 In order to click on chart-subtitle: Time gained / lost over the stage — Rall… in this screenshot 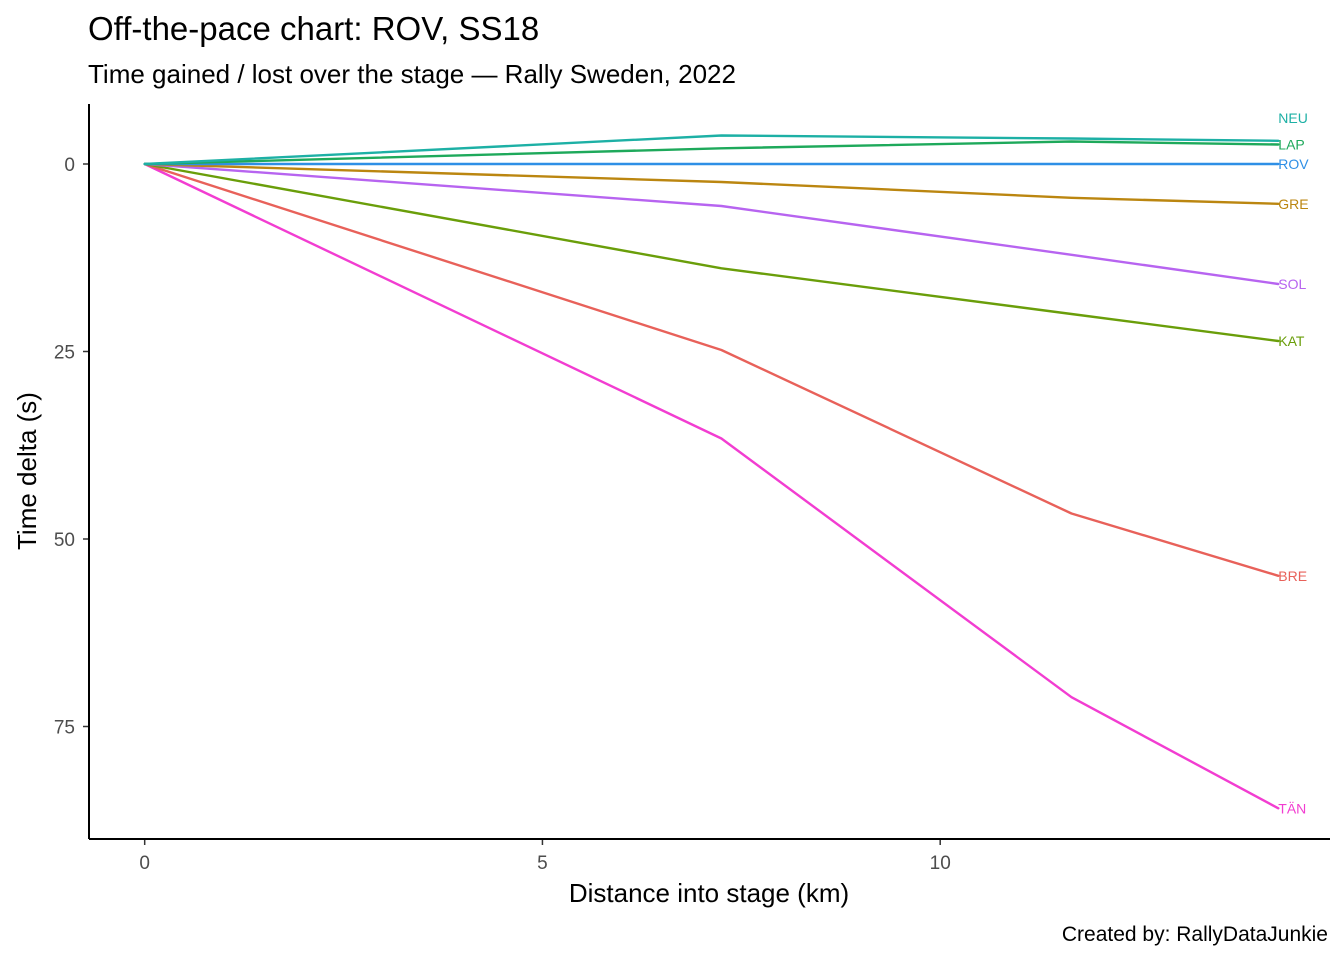, I will do `click(412, 74)`.